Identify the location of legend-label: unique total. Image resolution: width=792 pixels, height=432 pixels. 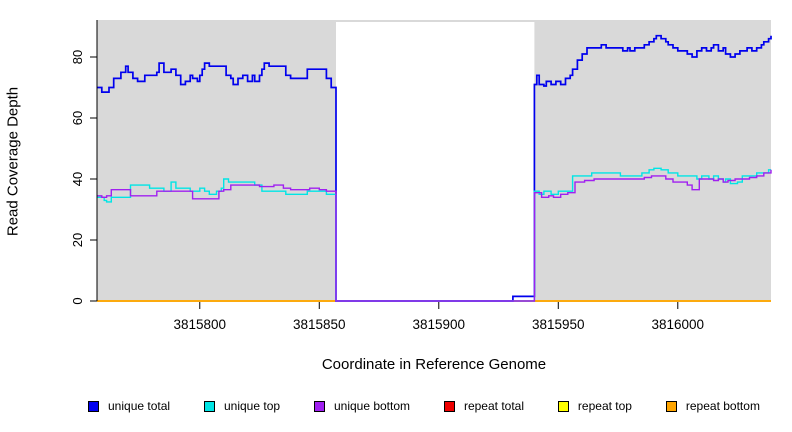
(139, 406).